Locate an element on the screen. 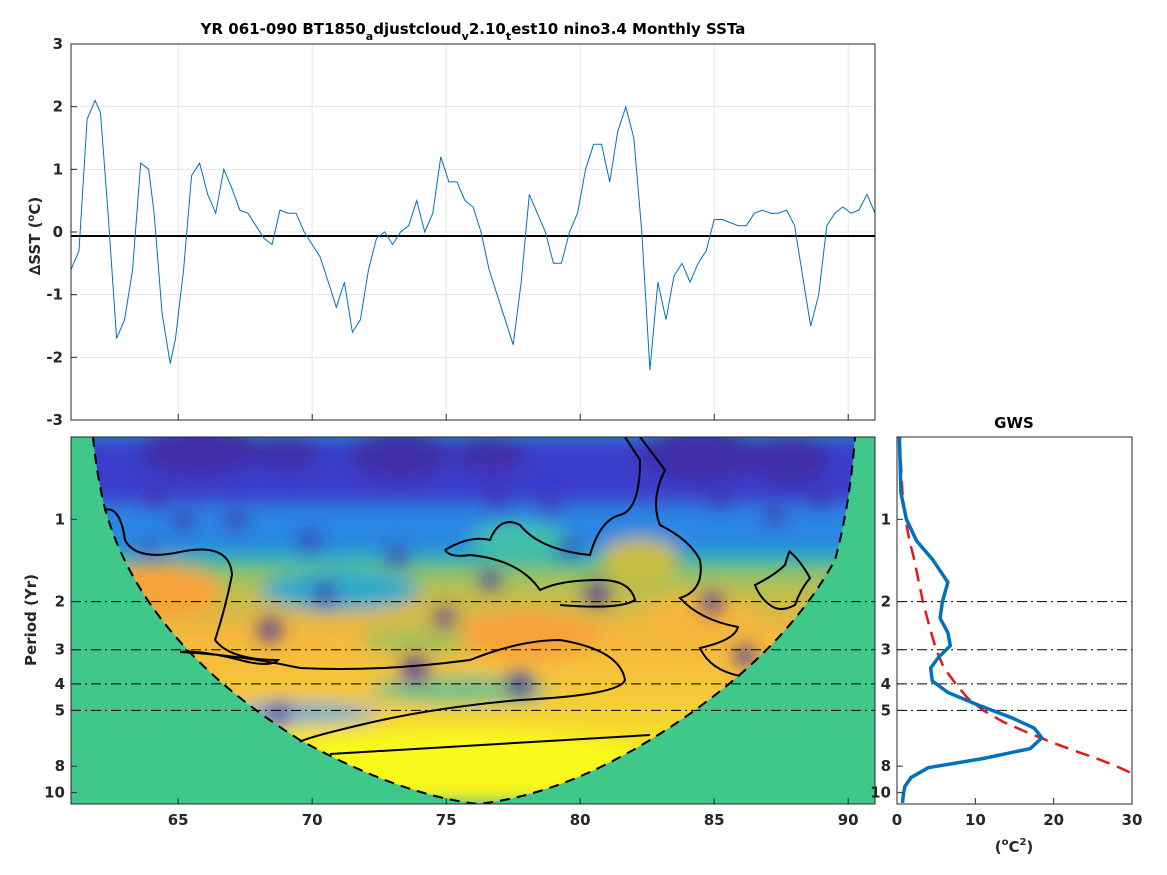  y-tick-label: -1 is located at coordinates (54, 295).